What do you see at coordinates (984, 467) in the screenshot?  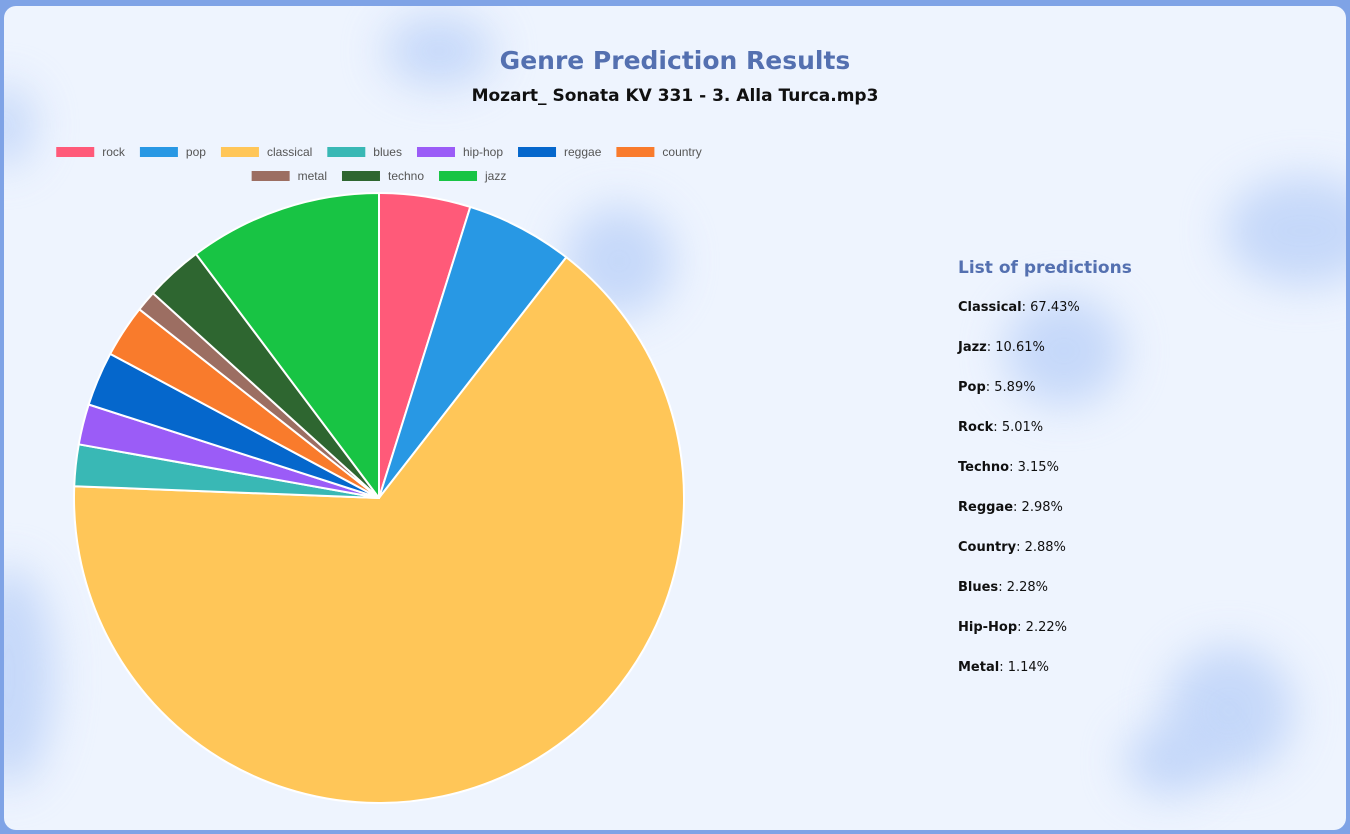 I see `prediction-genre: Techno` at bounding box center [984, 467].